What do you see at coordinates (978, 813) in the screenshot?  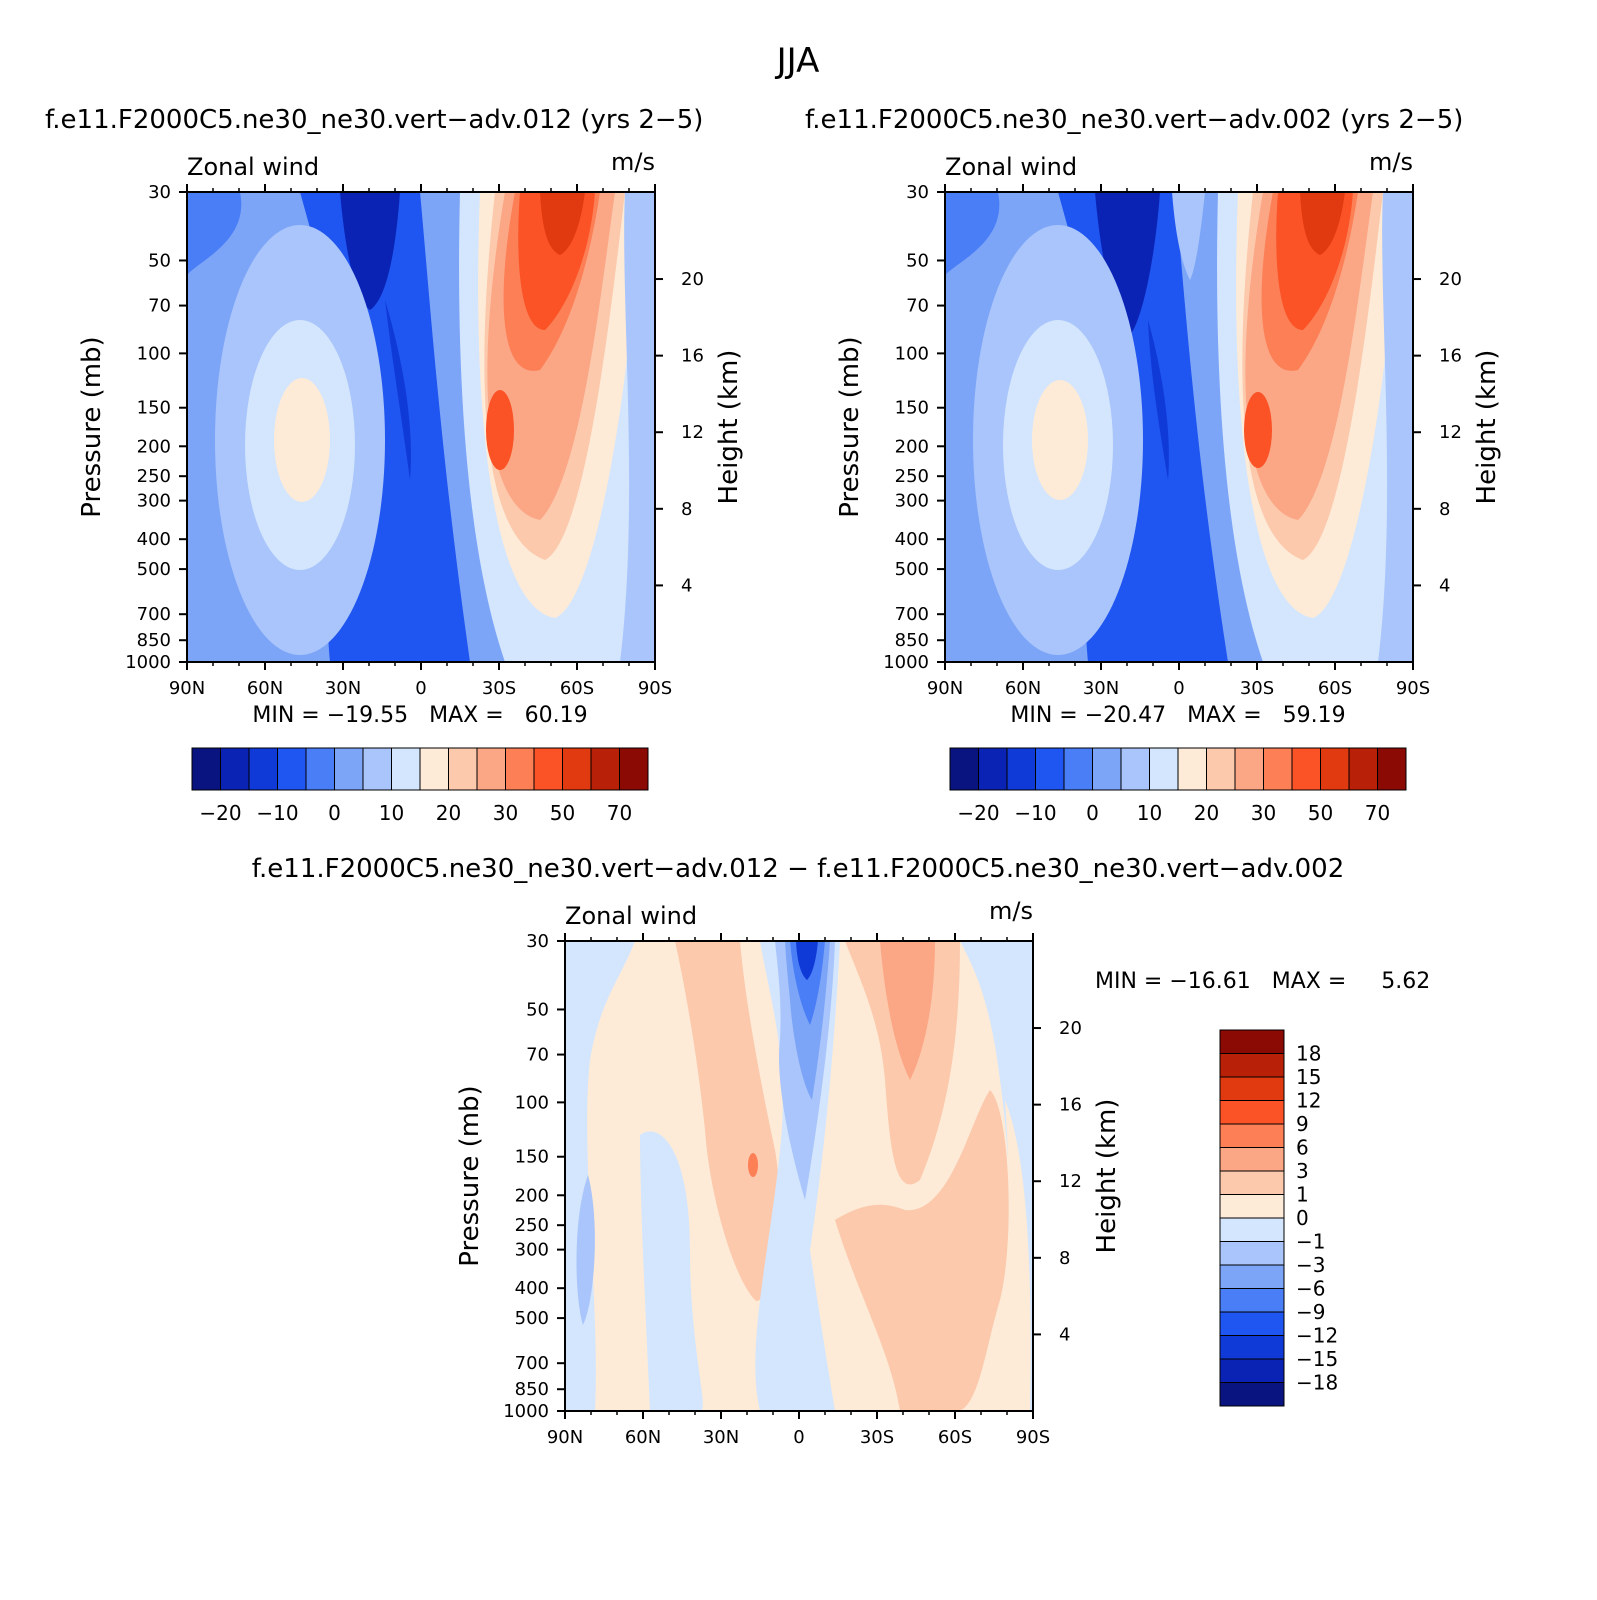 I see `colorbar-label: −20` at bounding box center [978, 813].